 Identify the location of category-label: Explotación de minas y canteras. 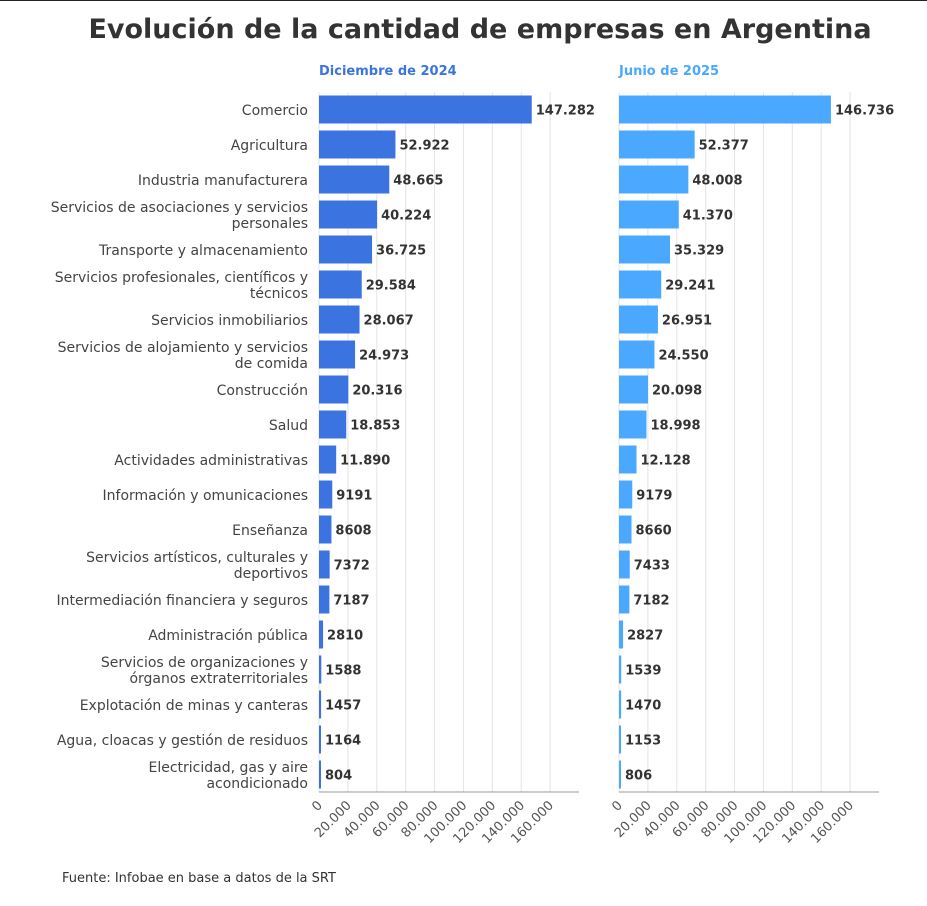
(193, 705).